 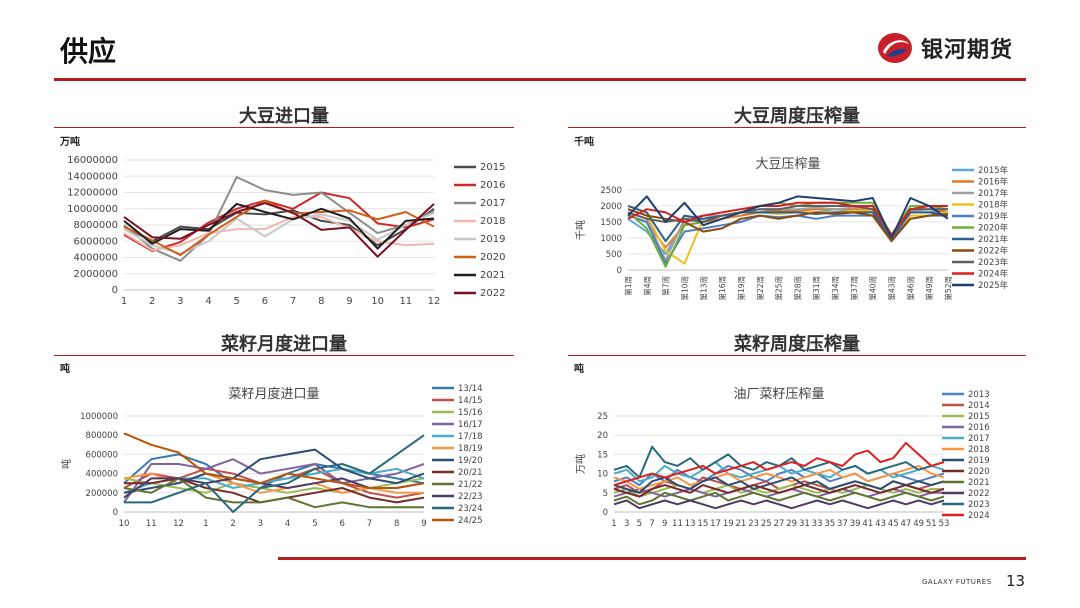 What do you see at coordinates (918, 524) in the screenshot?
I see `x-tick-label: 49` at bounding box center [918, 524].